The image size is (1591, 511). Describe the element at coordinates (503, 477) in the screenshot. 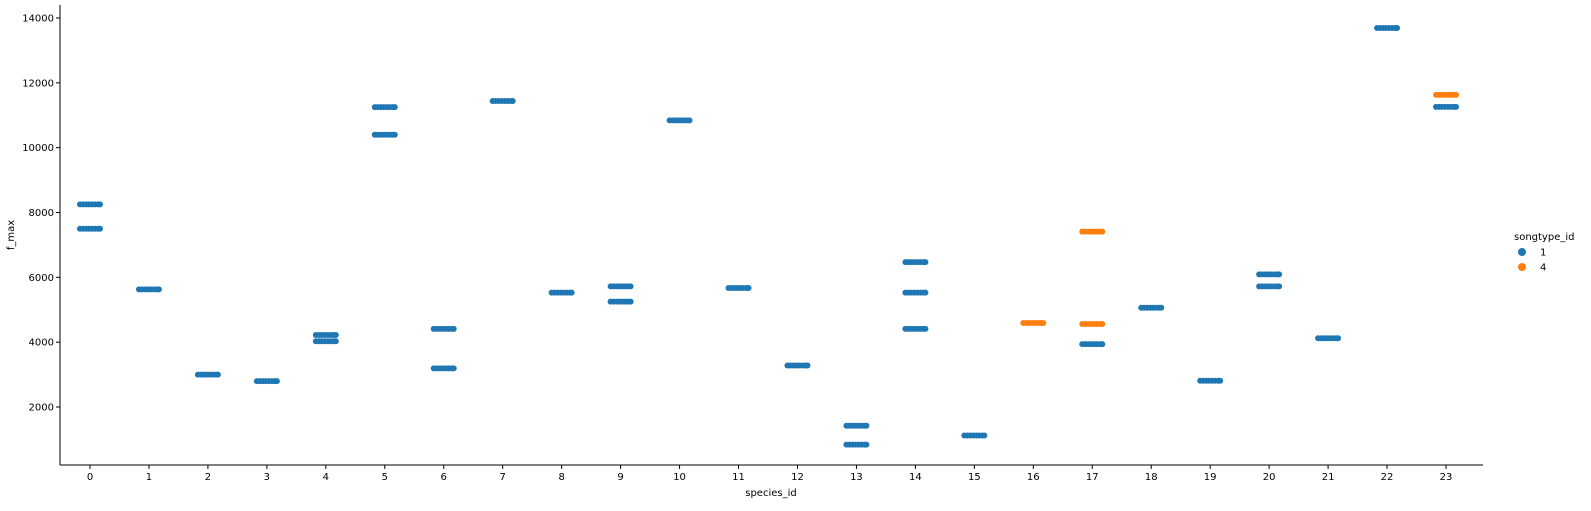

I see `x-tick-label: 7` at that location.